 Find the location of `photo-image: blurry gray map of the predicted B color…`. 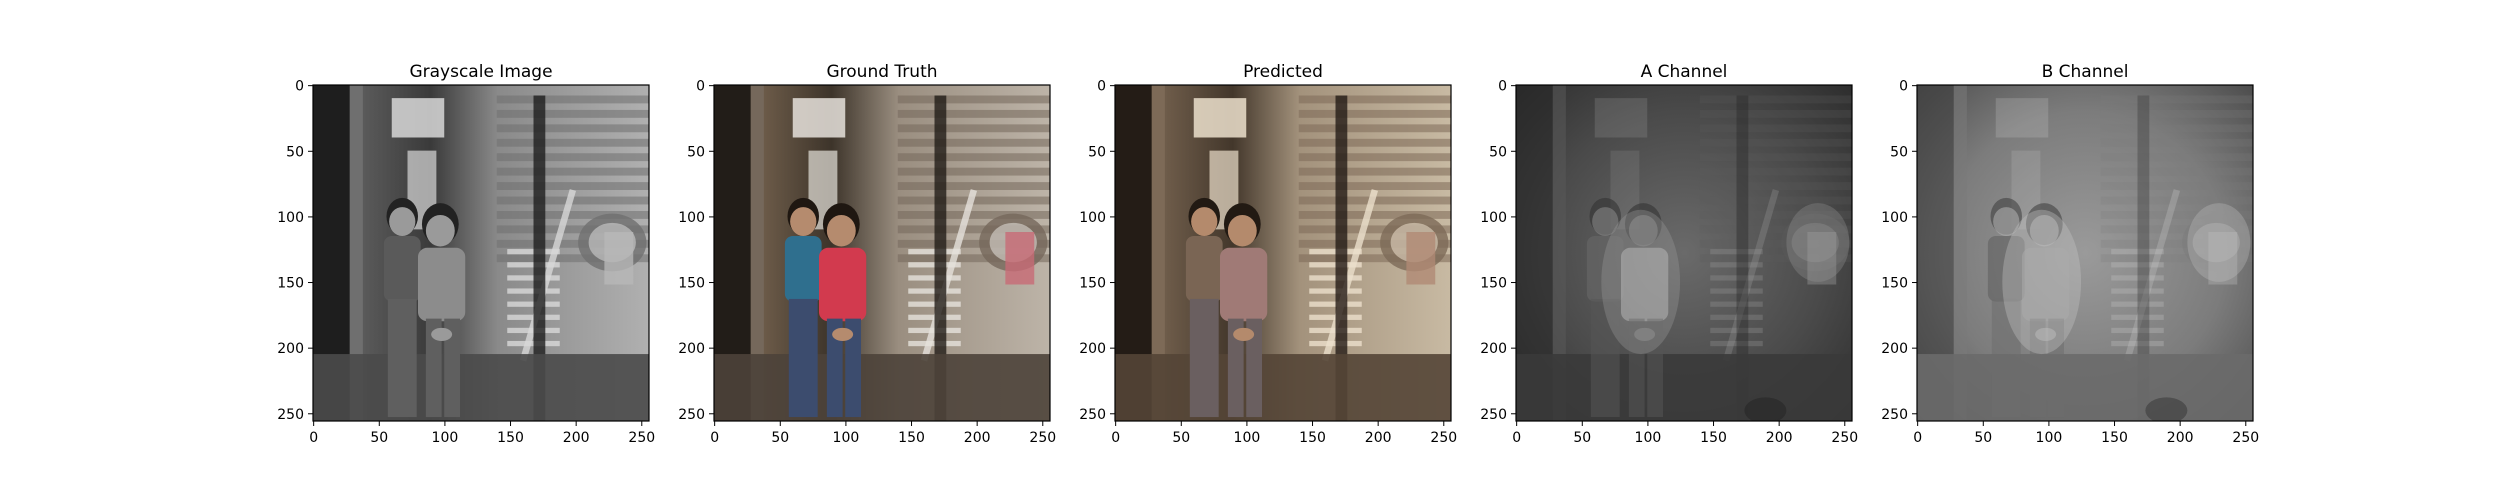

photo-image: blurry gray map of the predicted B color… is located at coordinates (2085, 253).